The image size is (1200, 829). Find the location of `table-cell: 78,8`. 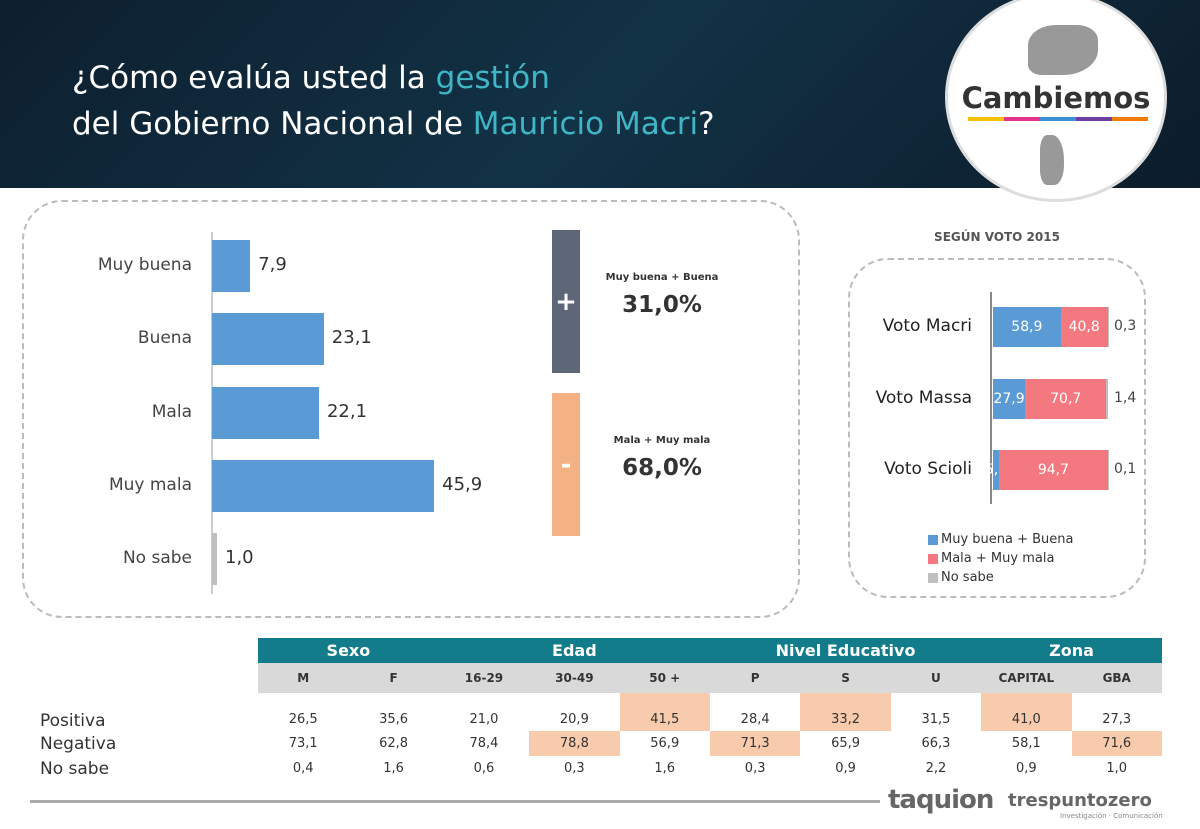

table-cell: 78,8 is located at coordinates (574, 743).